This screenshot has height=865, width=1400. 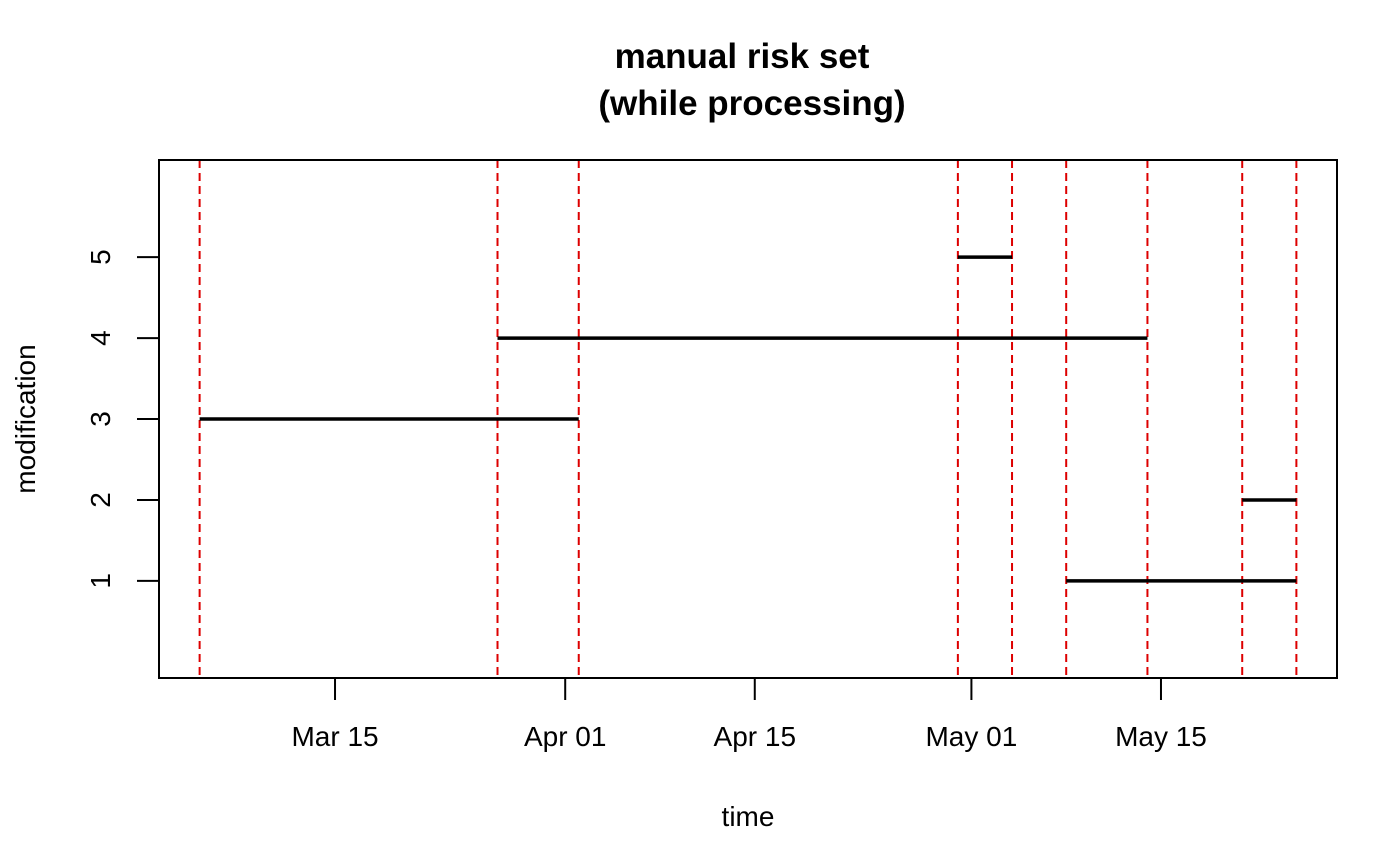 I want to click on x-axis: Mar 15 Apr 01 Apr 15 May 01 May 15, so click(x=749, y=715).